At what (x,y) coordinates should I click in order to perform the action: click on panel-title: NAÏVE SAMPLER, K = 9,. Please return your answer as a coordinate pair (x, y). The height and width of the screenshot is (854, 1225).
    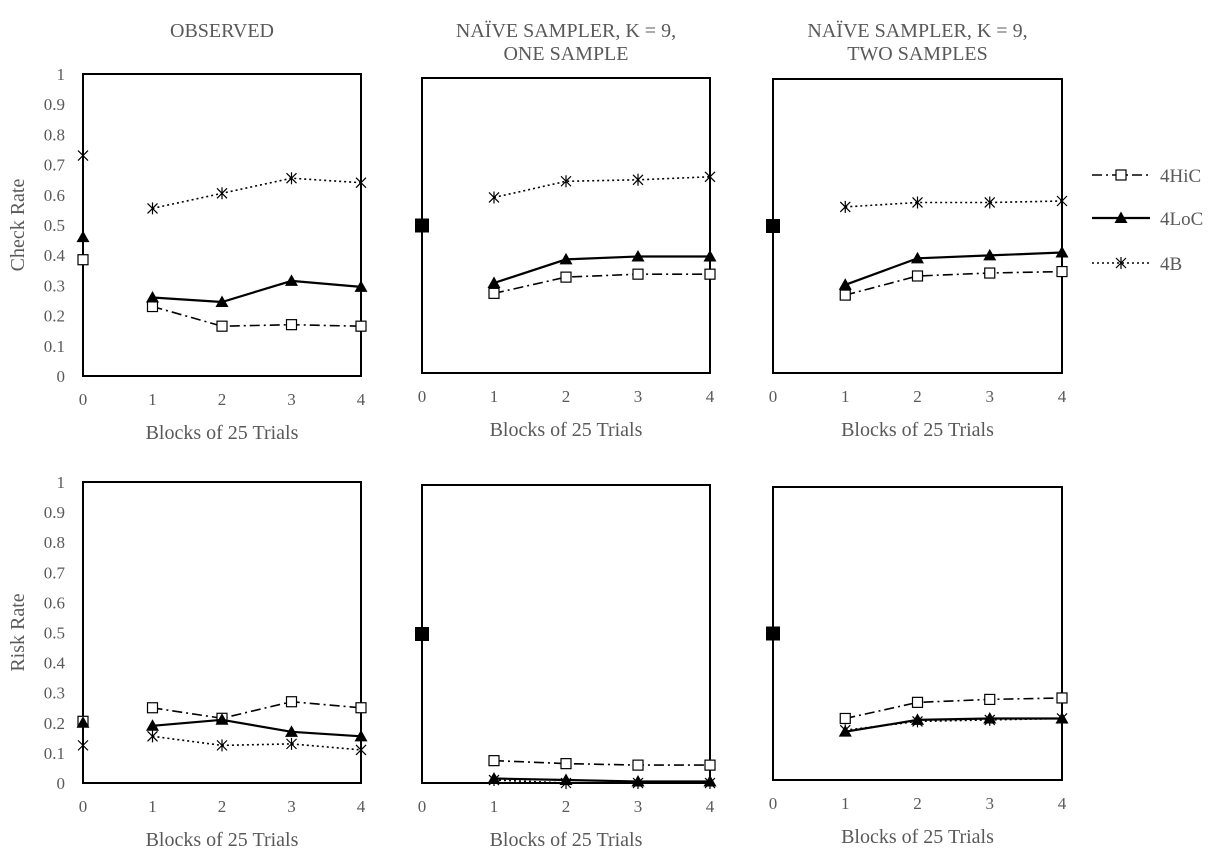
    Looking at the image, I should click on (917, 30).